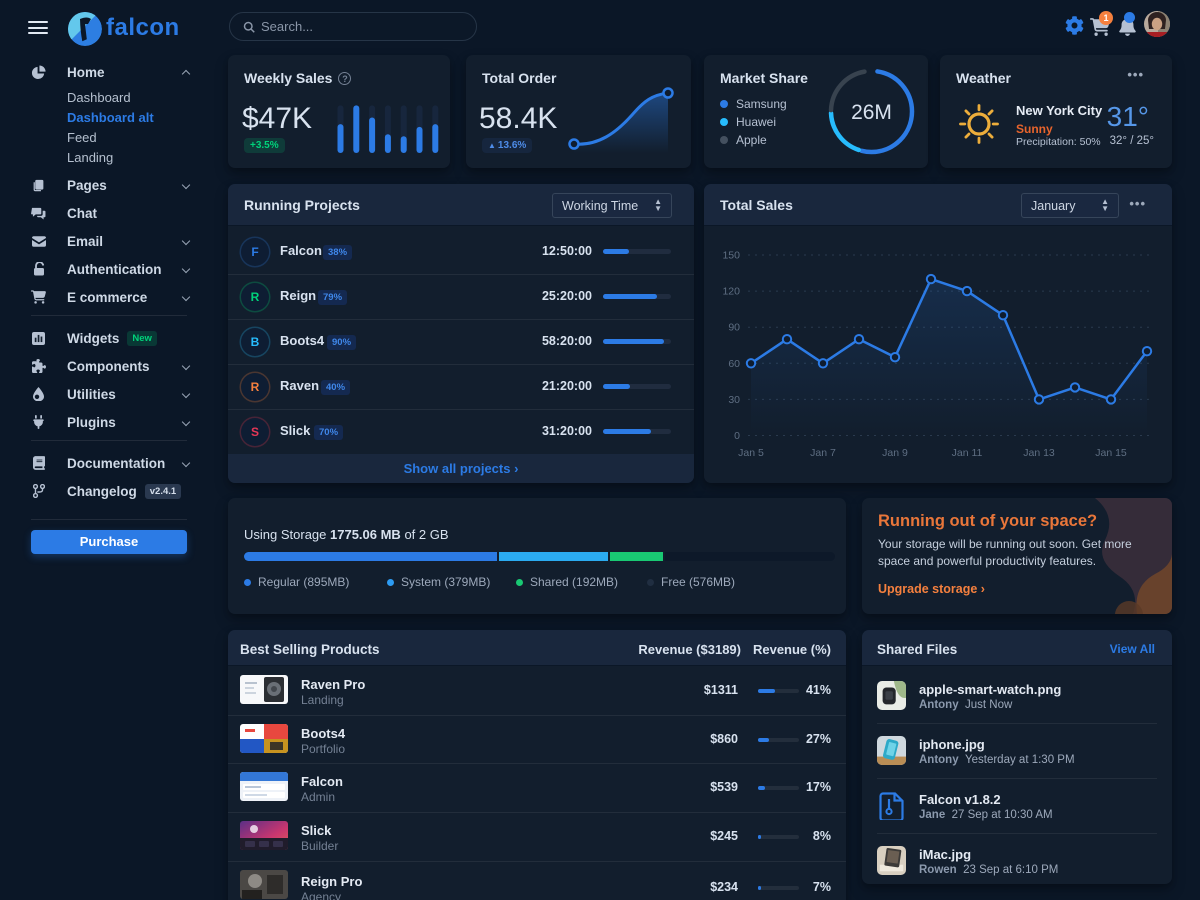  Describe the element at coordinates (751, 453) in the screenshot. I see `svg-text: Jan 5` at that location.